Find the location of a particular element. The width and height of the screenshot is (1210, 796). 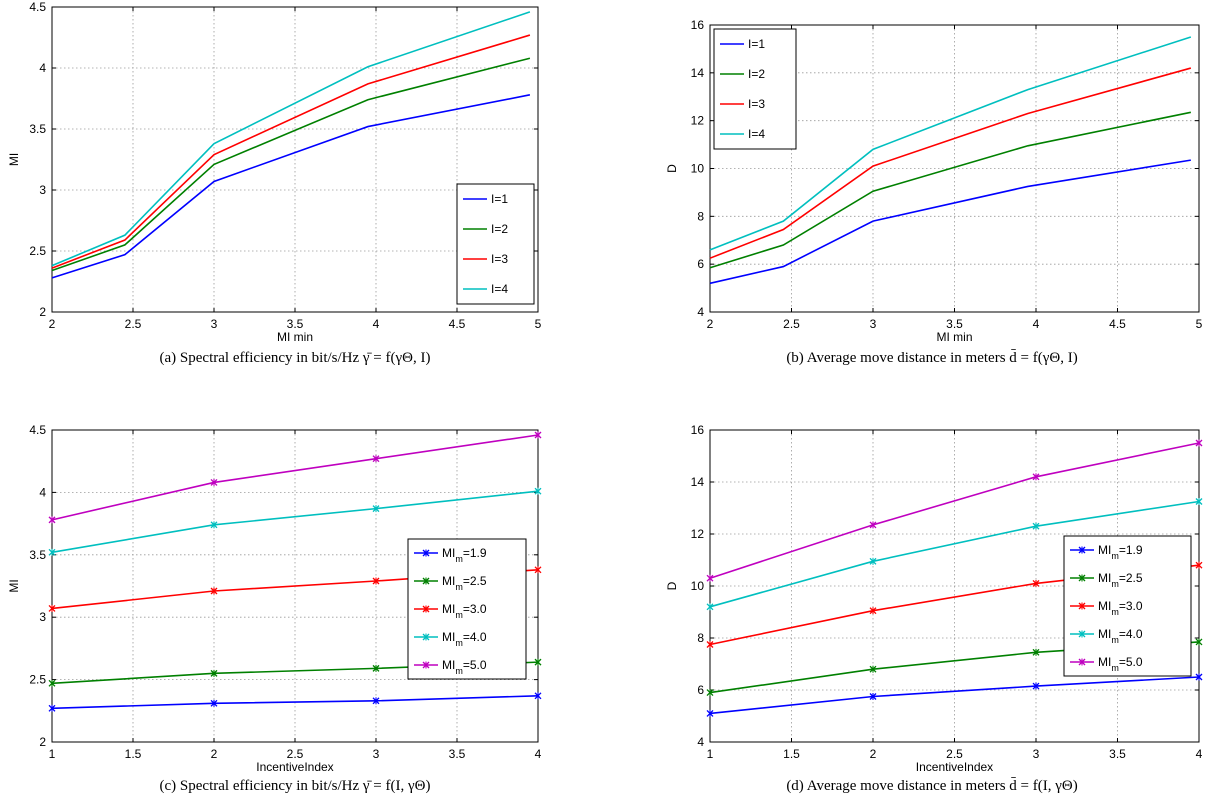

legend-entry: MIm=5.0 is located at coordinates (1120, 664).